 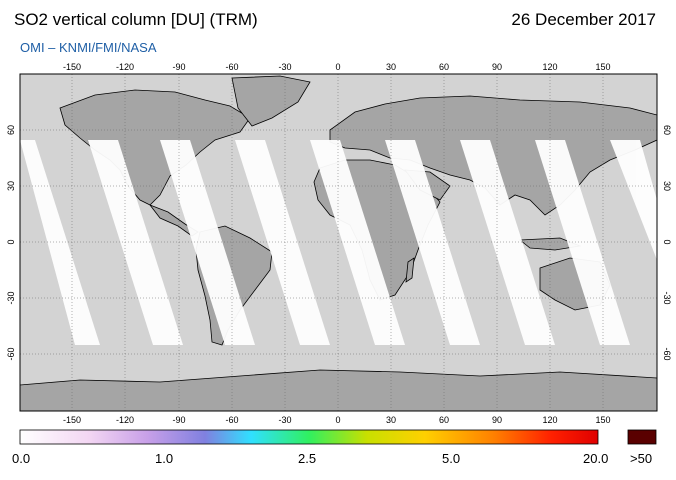 I want to click on map-title: SO2 vertical column [DU] (TRM), so click(x=136, y=19).